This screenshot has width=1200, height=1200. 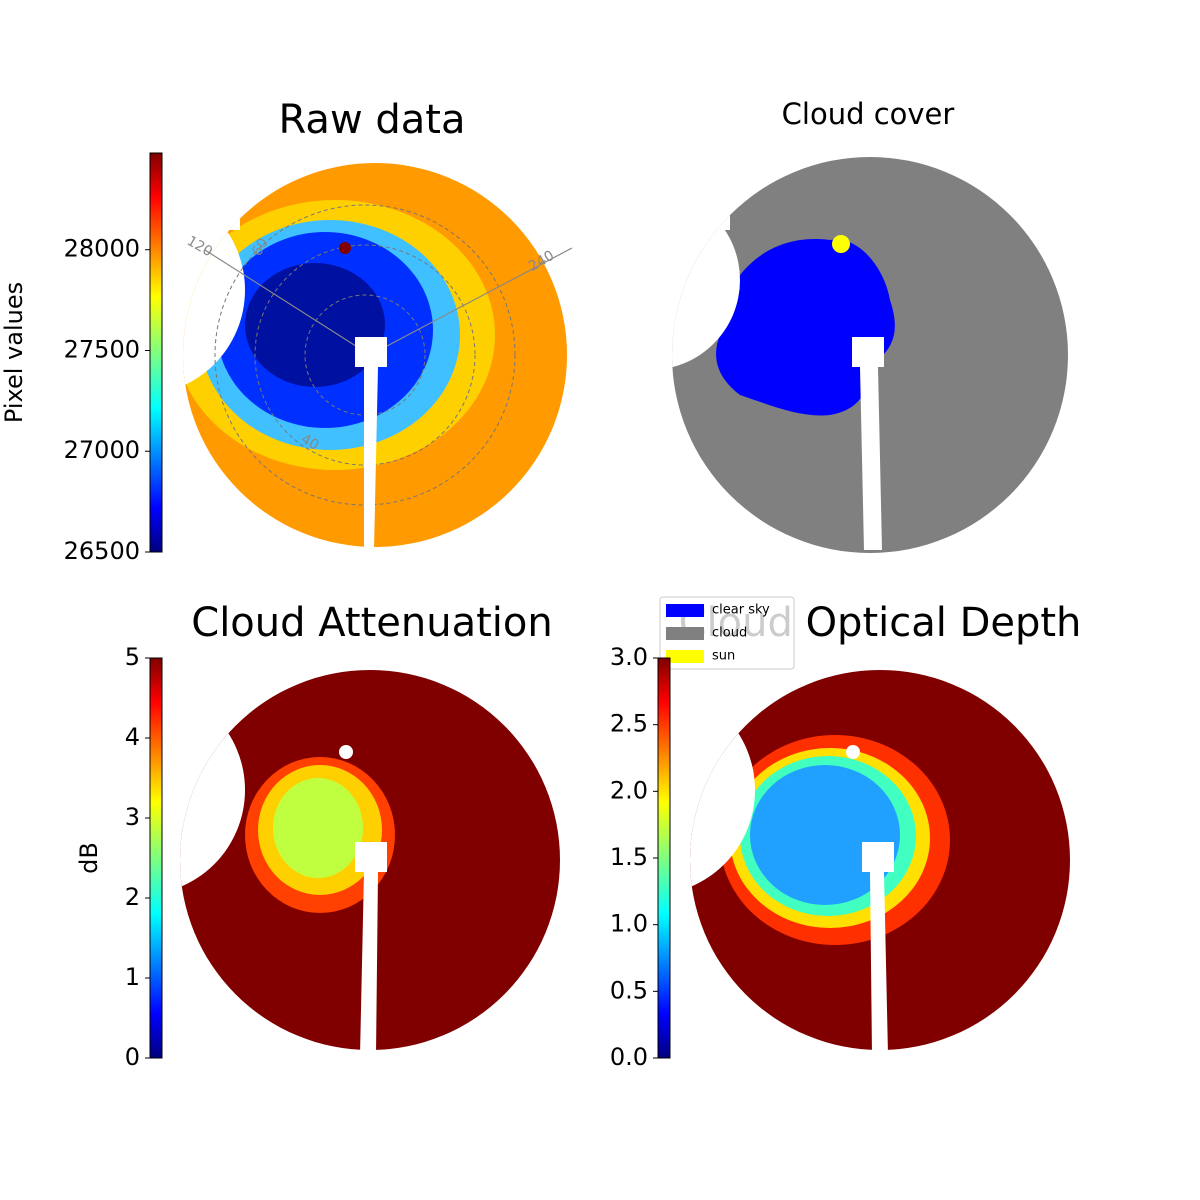 What do you see at coordinates (14, 352) in the screenshot?
I see `colorbar-label: Pixel values` at bounding box center [14, 352].